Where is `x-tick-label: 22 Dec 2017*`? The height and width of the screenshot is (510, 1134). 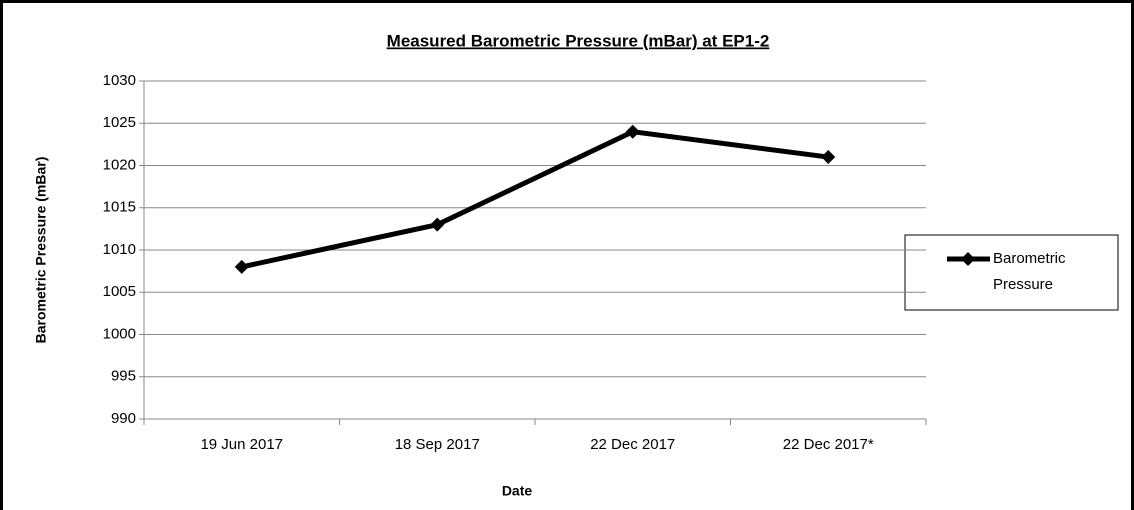 x-tick-label: 22 Dec 2017* is located at coordinates (828, 444).